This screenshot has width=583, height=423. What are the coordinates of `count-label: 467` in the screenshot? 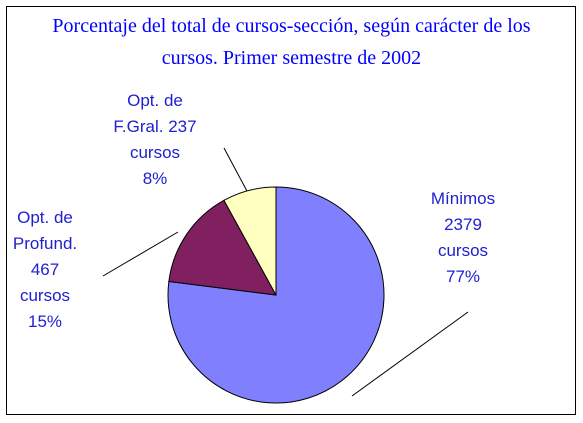 It's located at (45, 269).